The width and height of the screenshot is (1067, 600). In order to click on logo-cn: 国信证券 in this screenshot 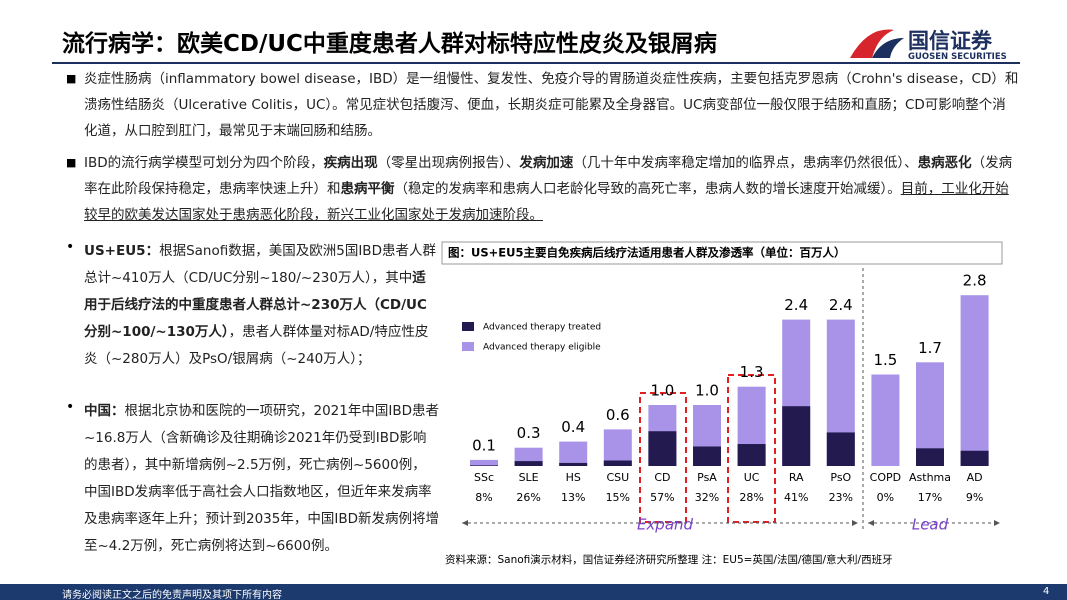, I will do `click(950, 41)`.